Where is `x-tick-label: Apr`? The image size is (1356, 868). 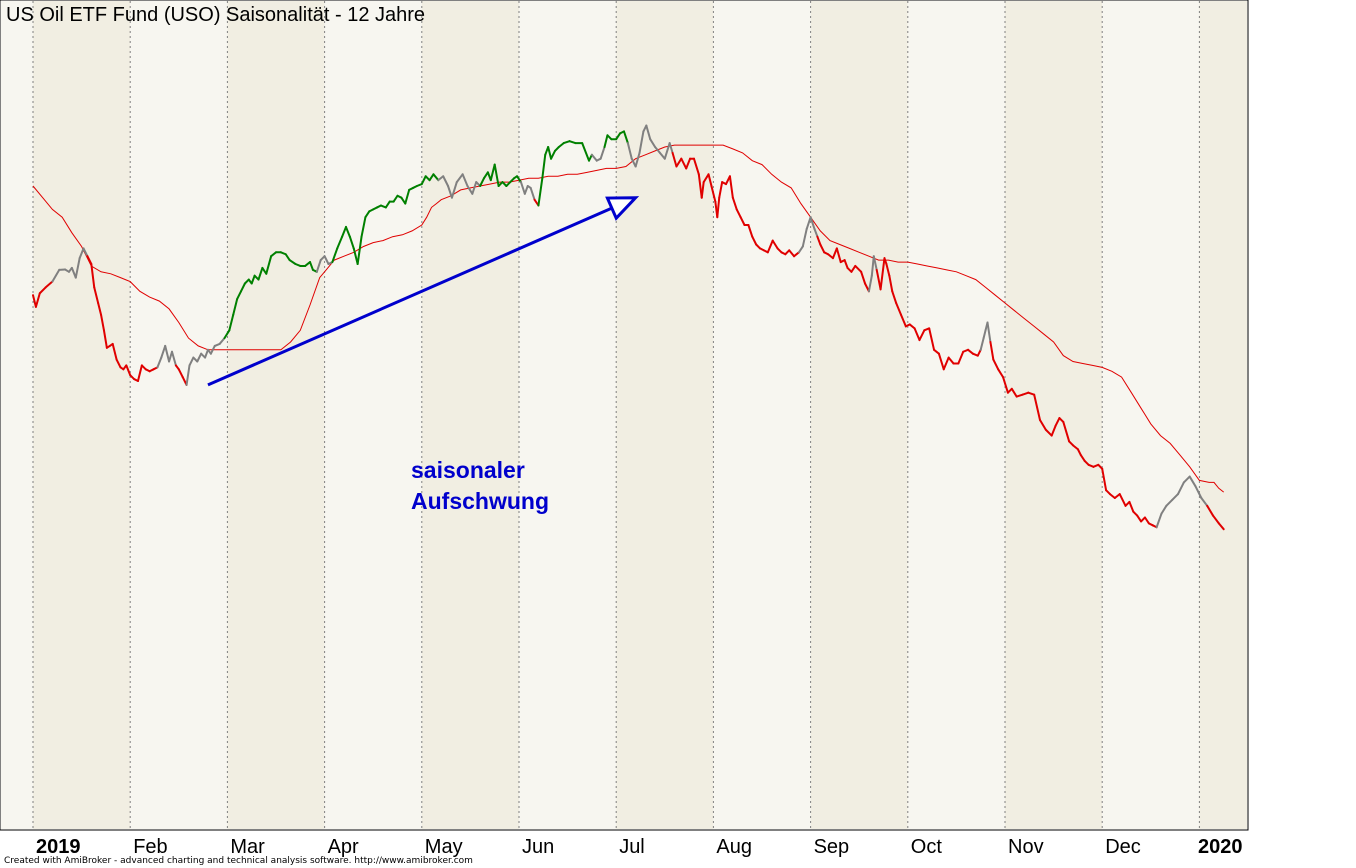
x-tick-label: Apr is located at coordinates (343, 847).